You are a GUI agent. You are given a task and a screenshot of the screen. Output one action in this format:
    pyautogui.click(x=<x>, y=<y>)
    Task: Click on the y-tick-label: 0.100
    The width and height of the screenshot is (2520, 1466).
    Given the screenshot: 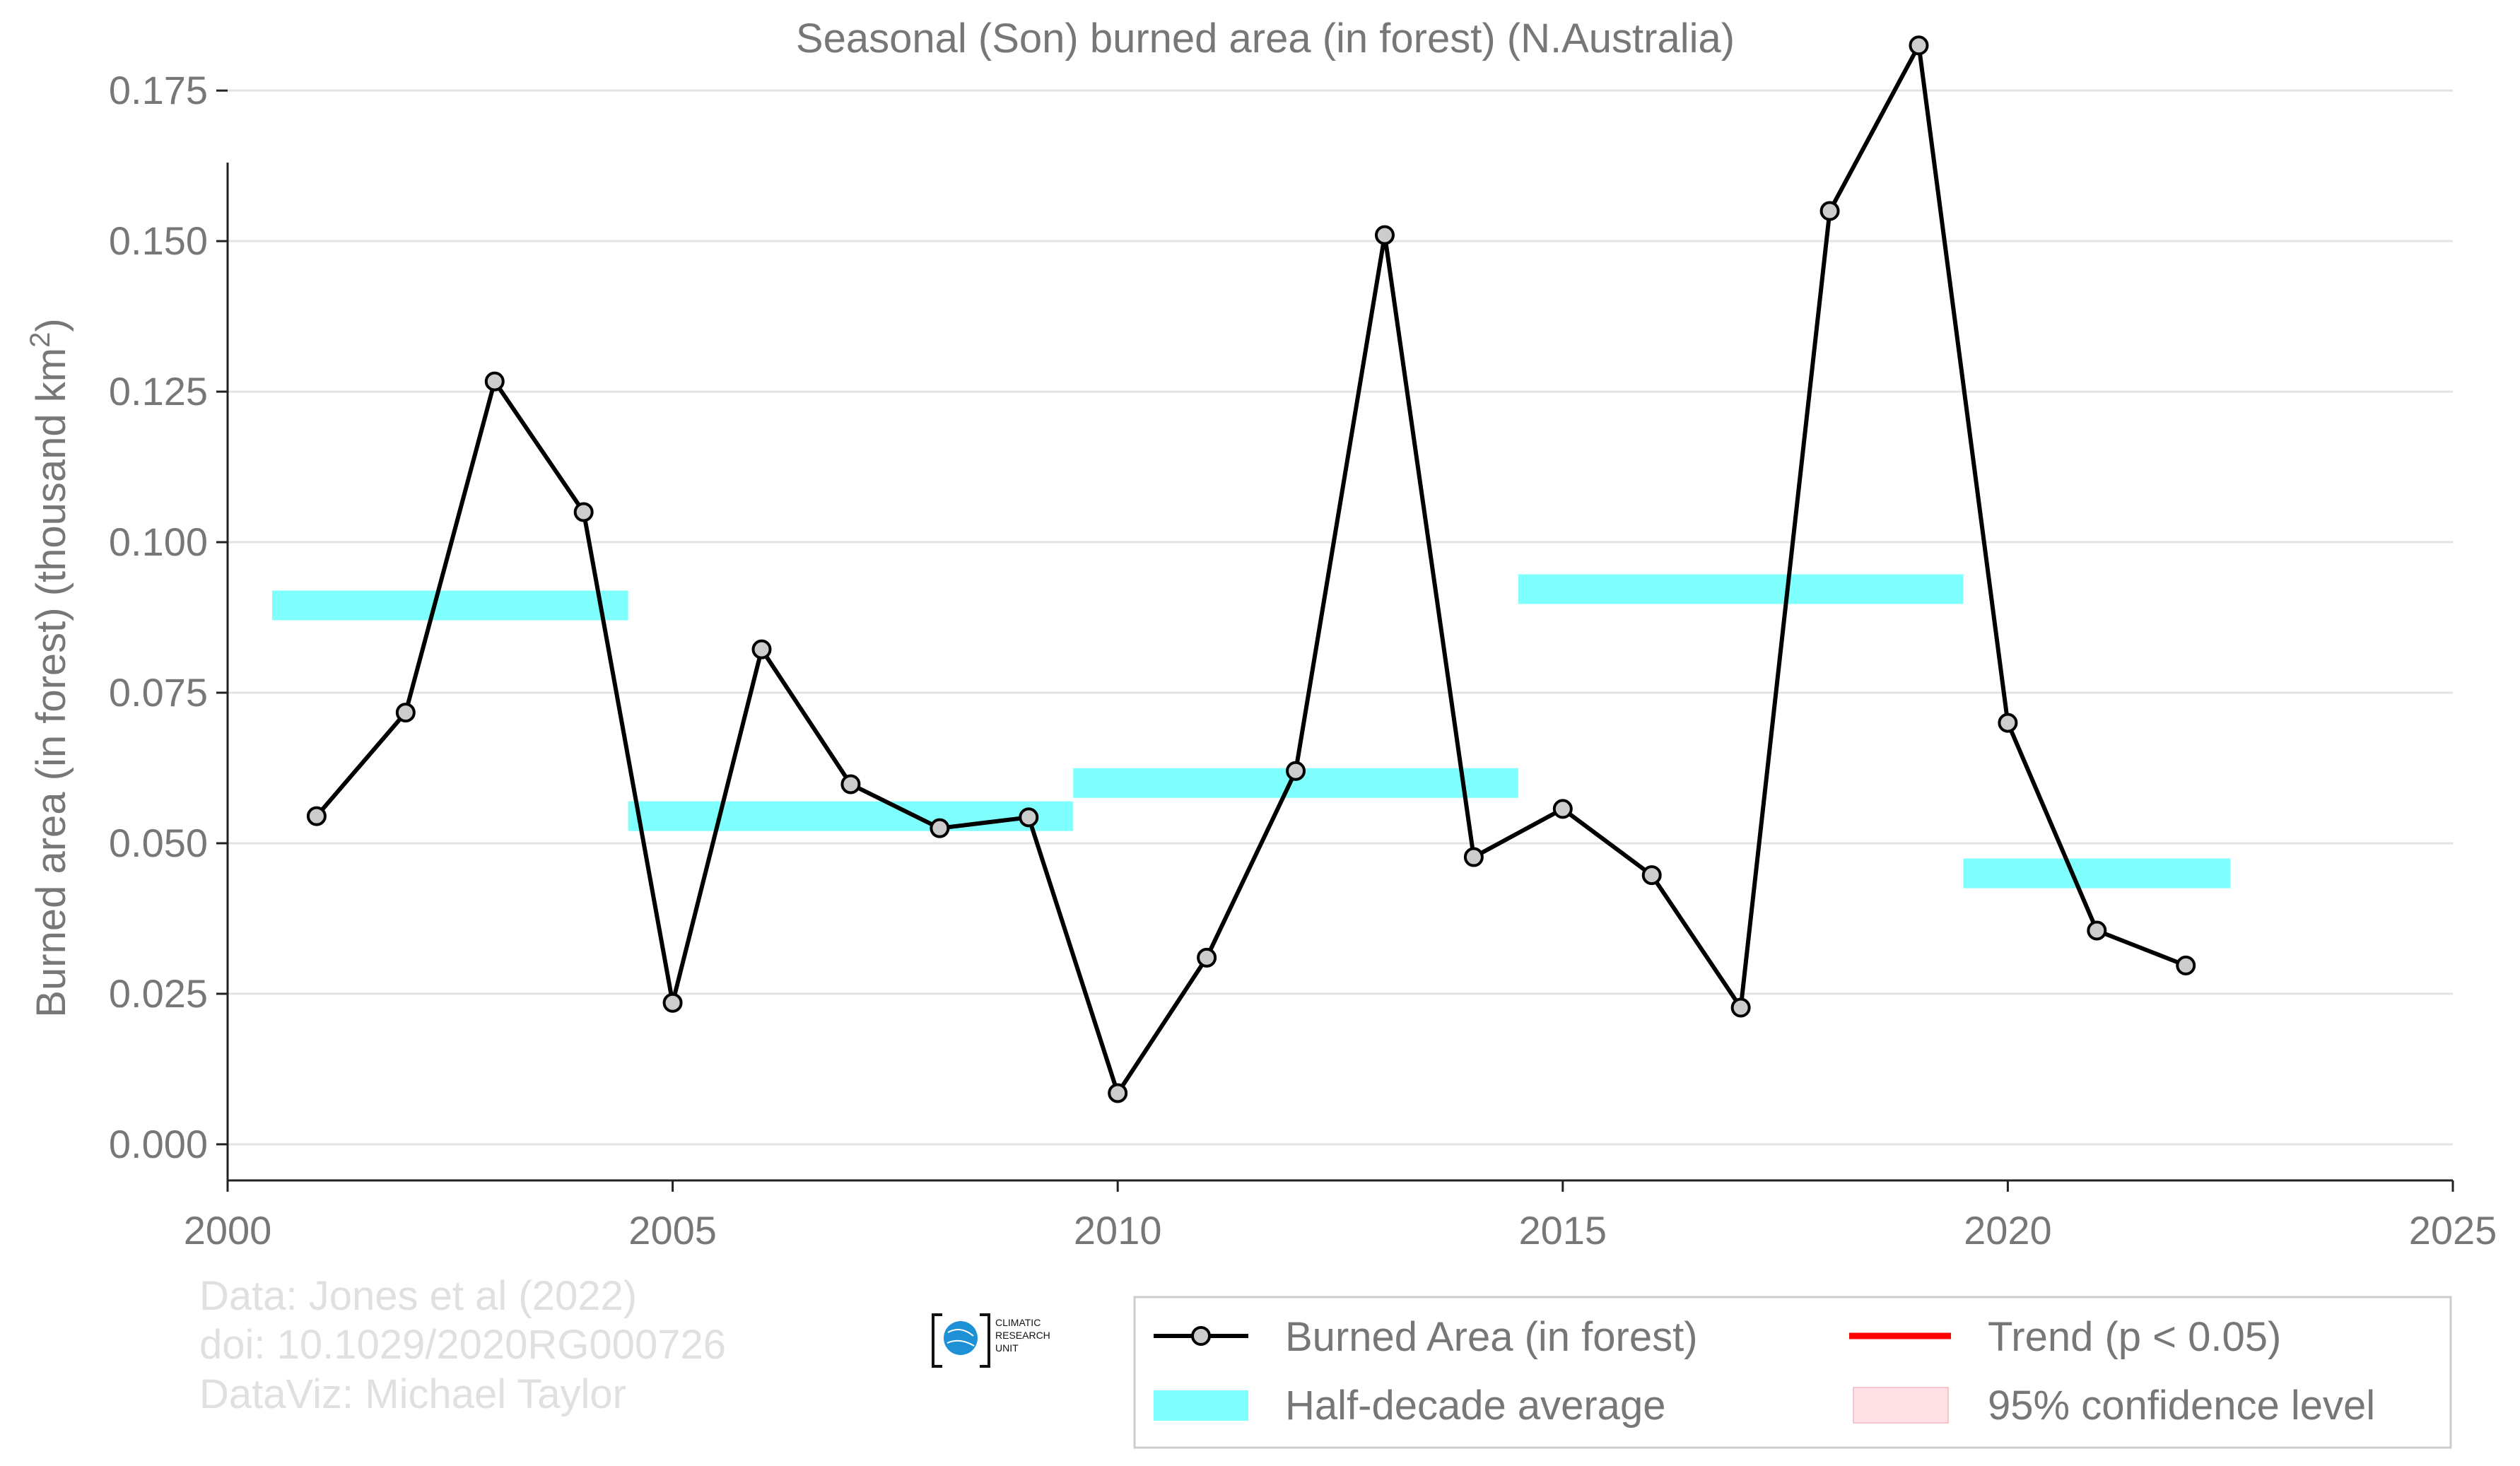 What is the action you would take?
    pyautogui.click(x=158, y=542)
    